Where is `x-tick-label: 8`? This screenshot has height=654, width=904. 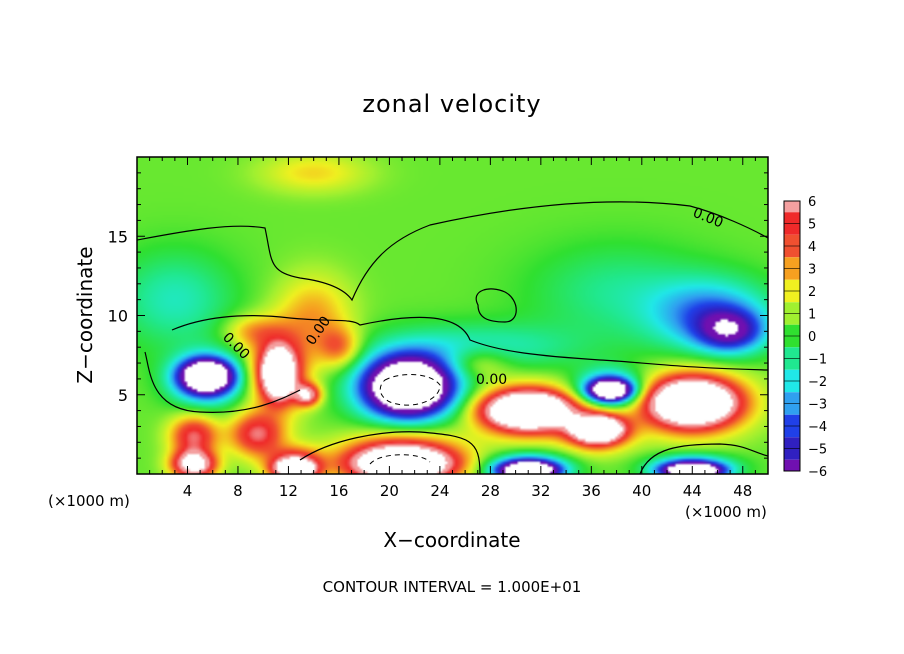 x-tick-label: 8 is located at coordinates (238, 491).